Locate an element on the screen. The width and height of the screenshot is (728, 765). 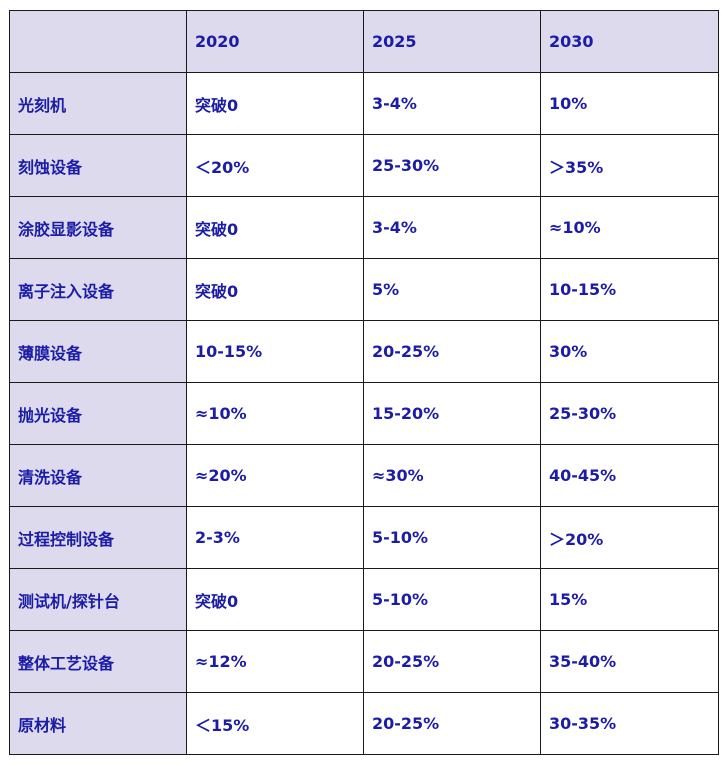
cell-2020: ＜20% is located at coordinates (275, 165).